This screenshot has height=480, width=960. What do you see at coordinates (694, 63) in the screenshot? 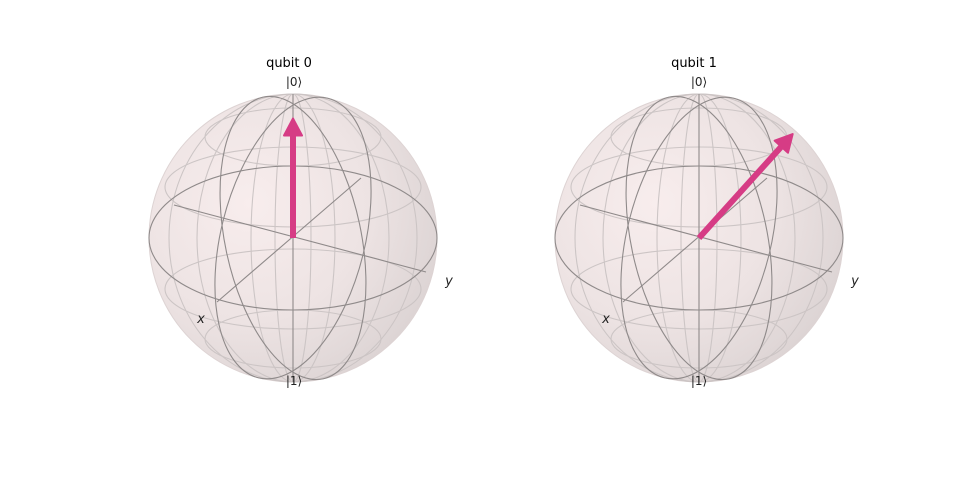
I see `sphere-title: qubit 1` at bounding box center [694, 63].